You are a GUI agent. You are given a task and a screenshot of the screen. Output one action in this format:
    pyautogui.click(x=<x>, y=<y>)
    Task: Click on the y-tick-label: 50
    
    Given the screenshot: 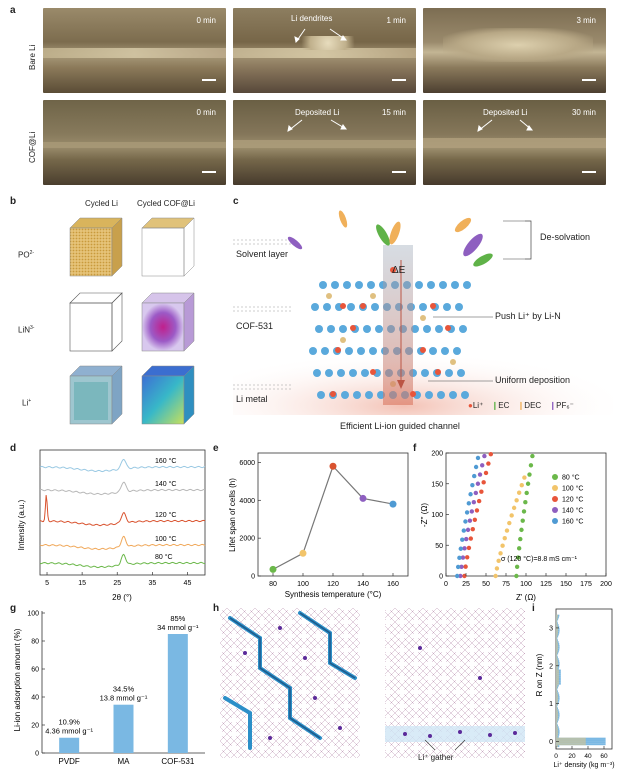 What is the action you would take?
    pyautogui.click(x=439, y=546)
    